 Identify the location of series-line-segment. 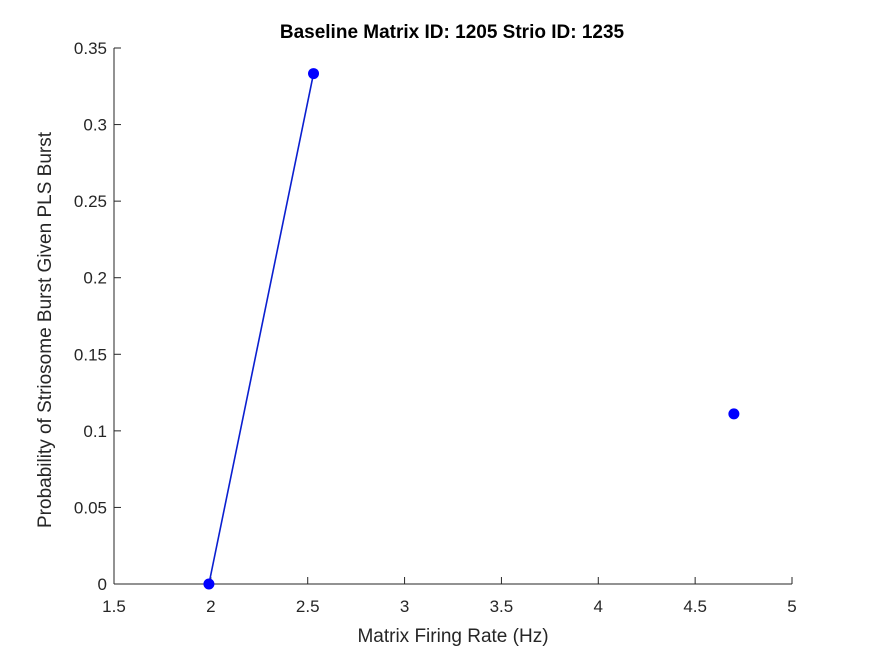
(261, 329).